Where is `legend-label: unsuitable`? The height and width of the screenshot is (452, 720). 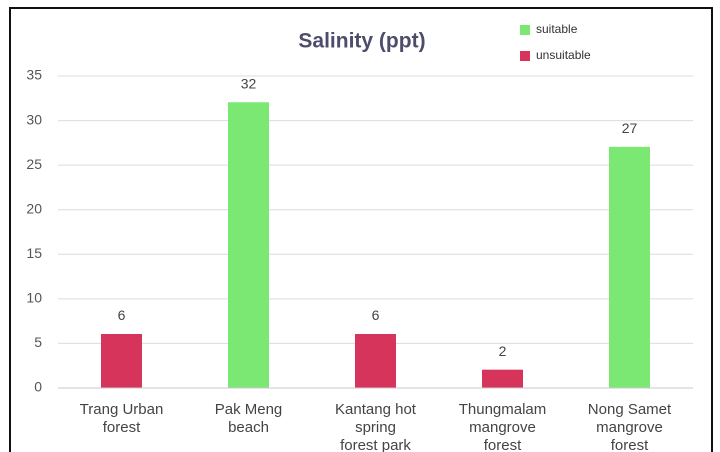
legend-label: unsuitable is located at coordinates (563, 55).